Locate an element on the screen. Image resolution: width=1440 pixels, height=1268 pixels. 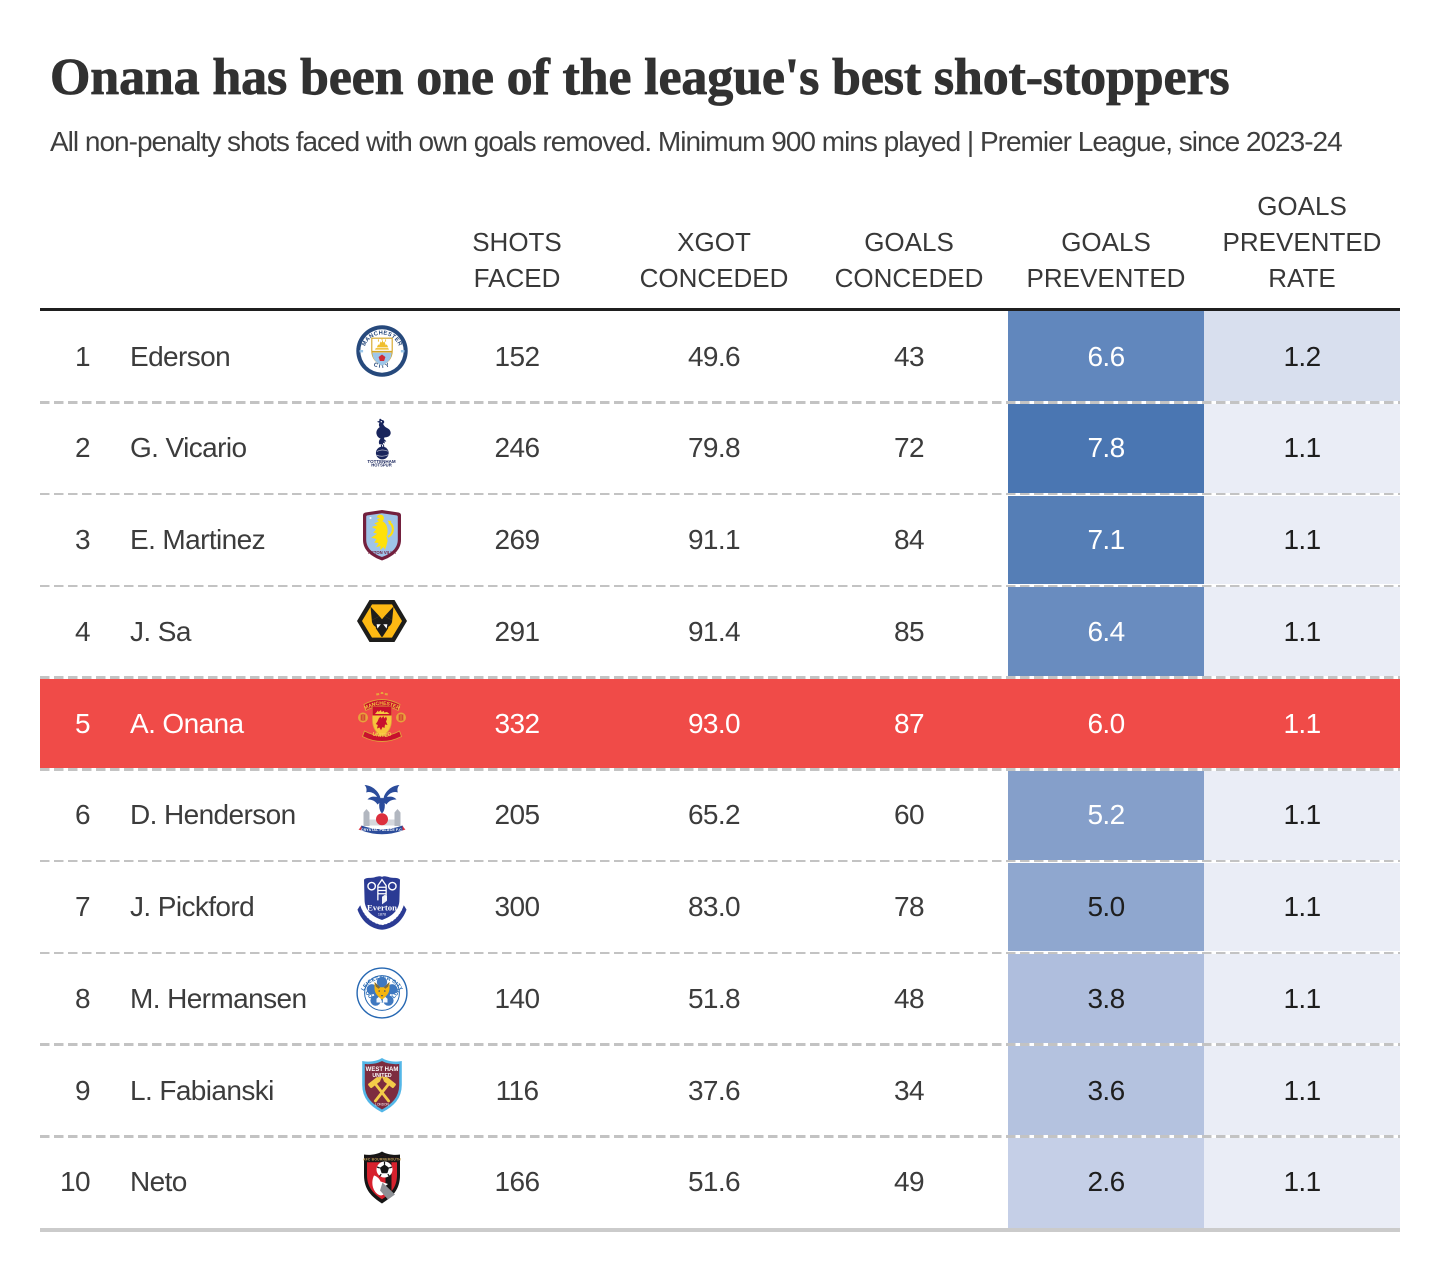
svg-text: ASTON VILLA is located at coordinates (382, 551).